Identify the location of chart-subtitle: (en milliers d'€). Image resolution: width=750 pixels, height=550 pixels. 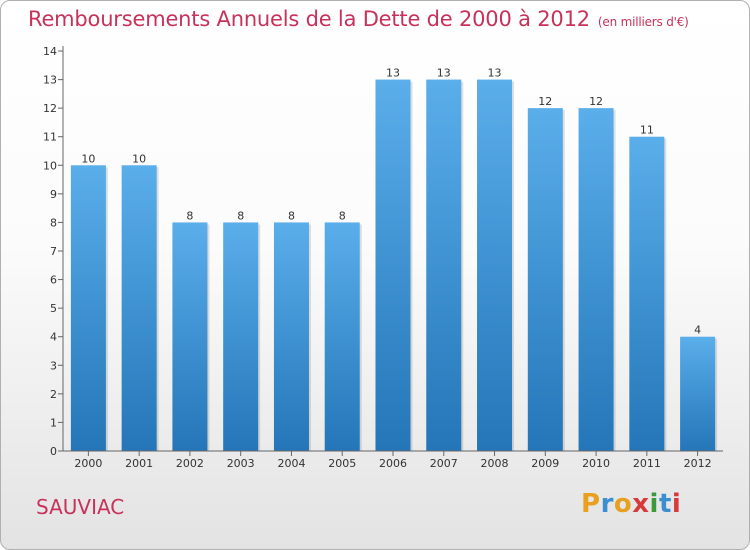
(643, 22).